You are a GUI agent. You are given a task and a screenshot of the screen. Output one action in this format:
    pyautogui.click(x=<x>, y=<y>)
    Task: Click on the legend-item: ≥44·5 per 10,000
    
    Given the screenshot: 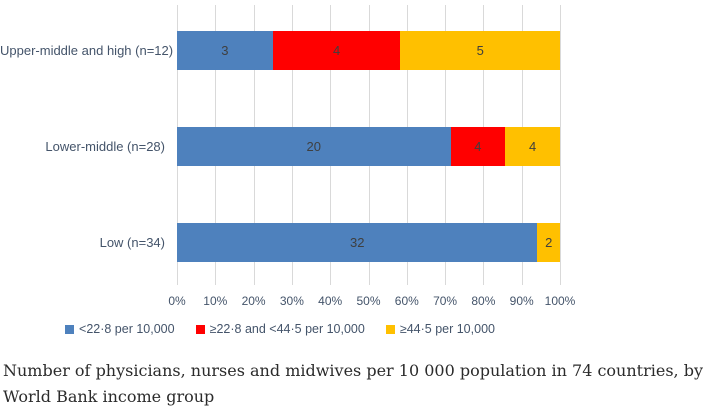 What is the action you would take?
    pyautogui.click(x=440, y=329)
    